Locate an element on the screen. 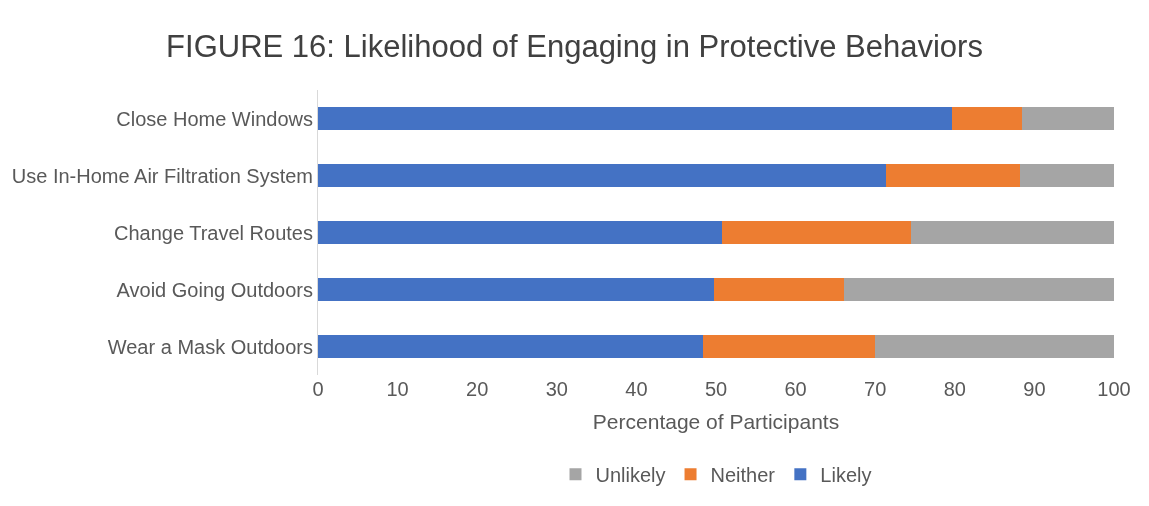  y-tick-label: Avoid Going Outdoors is located at coordinates (214, 289).